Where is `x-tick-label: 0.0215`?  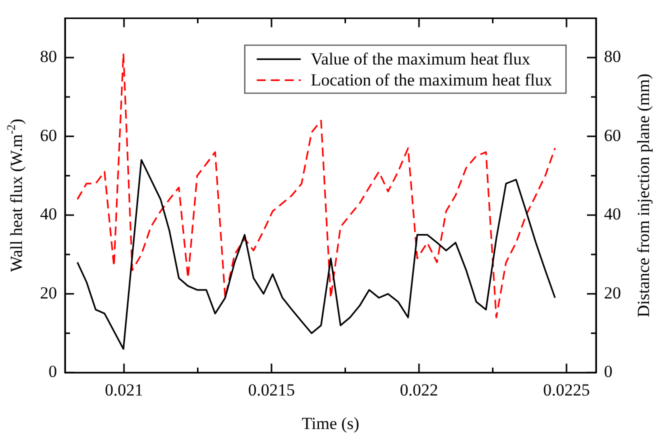 x-tick-label: 0.0215 is located at coordinates (271, 390).